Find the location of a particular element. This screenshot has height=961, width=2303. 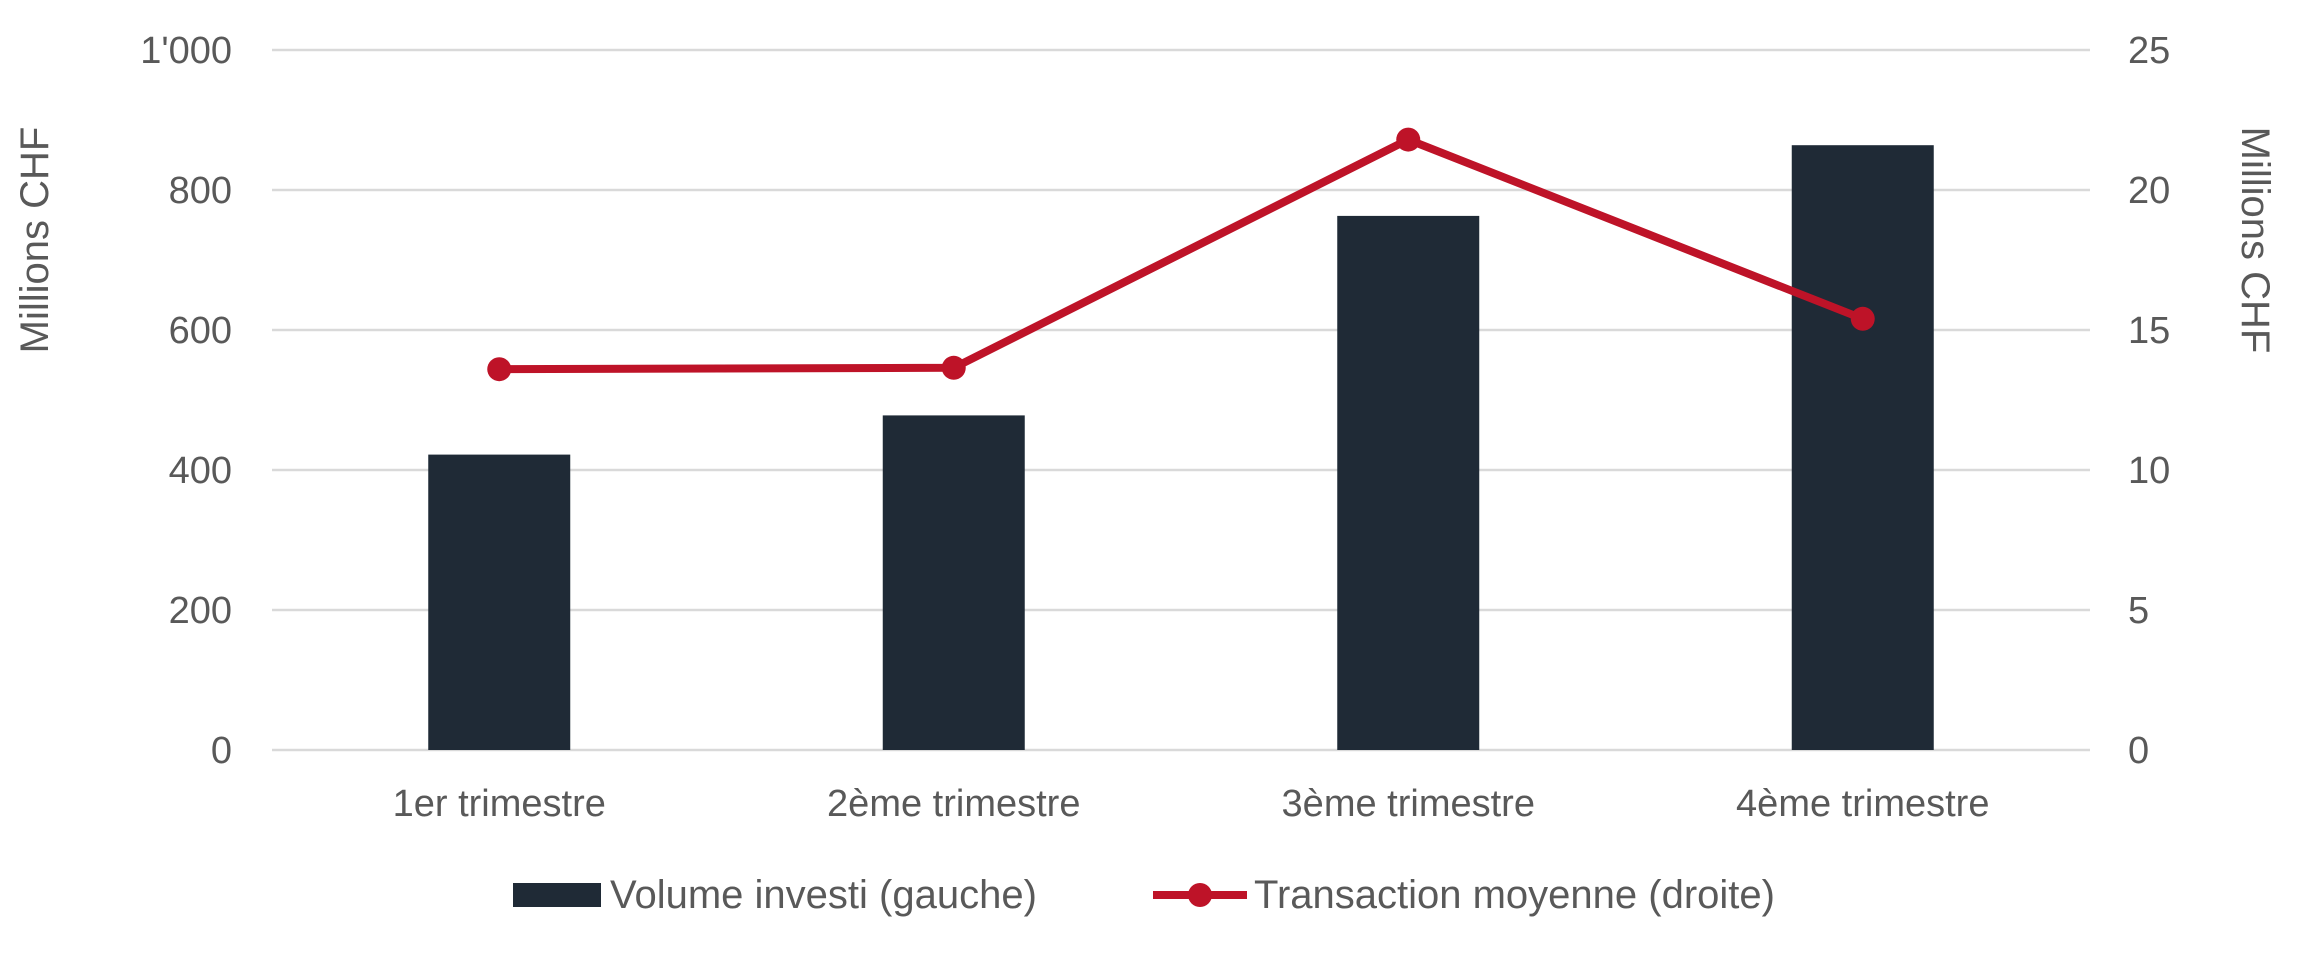

legend-bar-swatch is located at coordinates (557, 895).